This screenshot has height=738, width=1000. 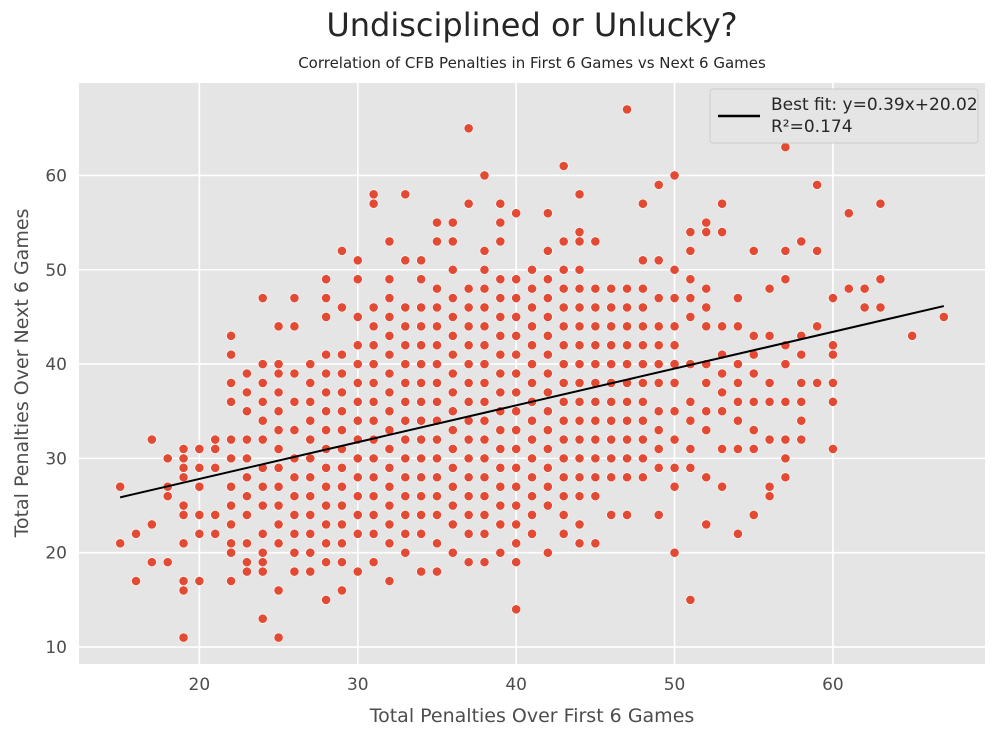 I want to click on y-tick-label: 10, so click(x=56, y=648).